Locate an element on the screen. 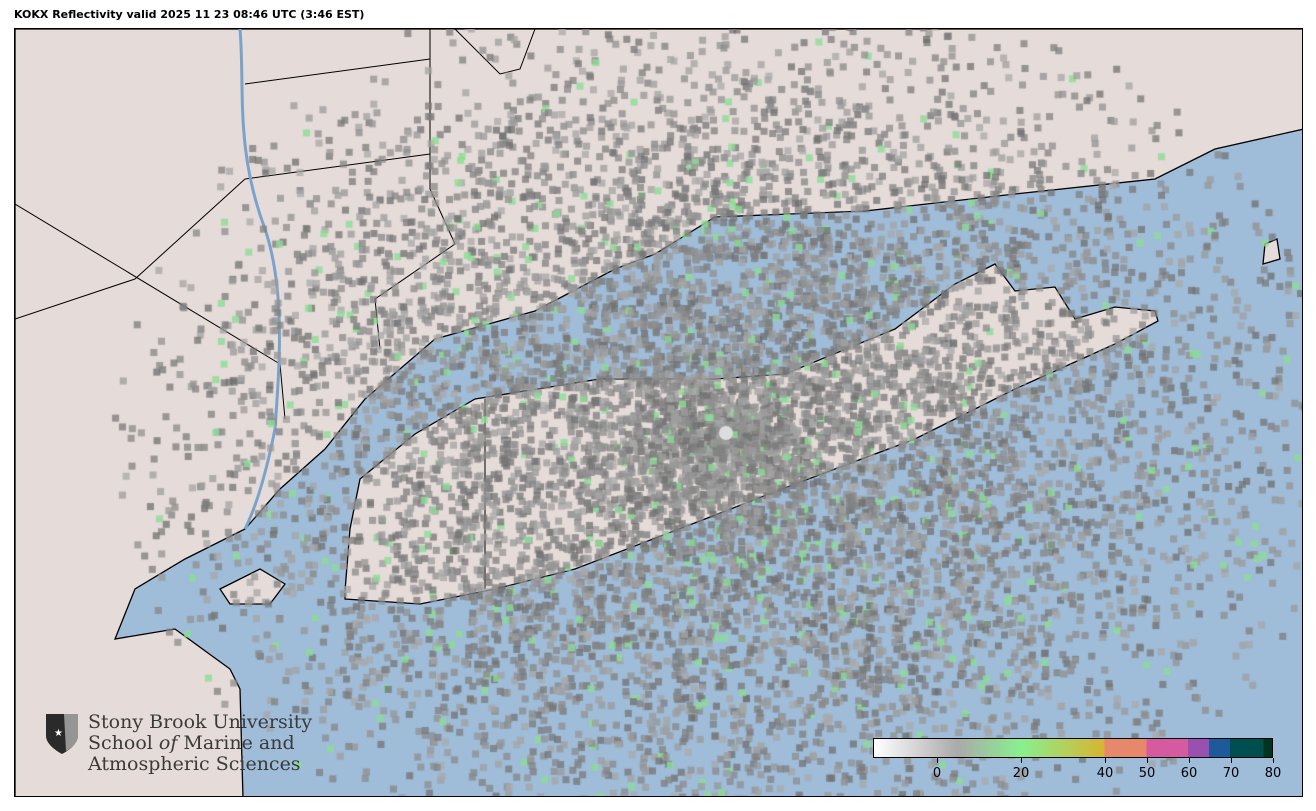  tick-label: 50 is located at coordinates (1147, 773).